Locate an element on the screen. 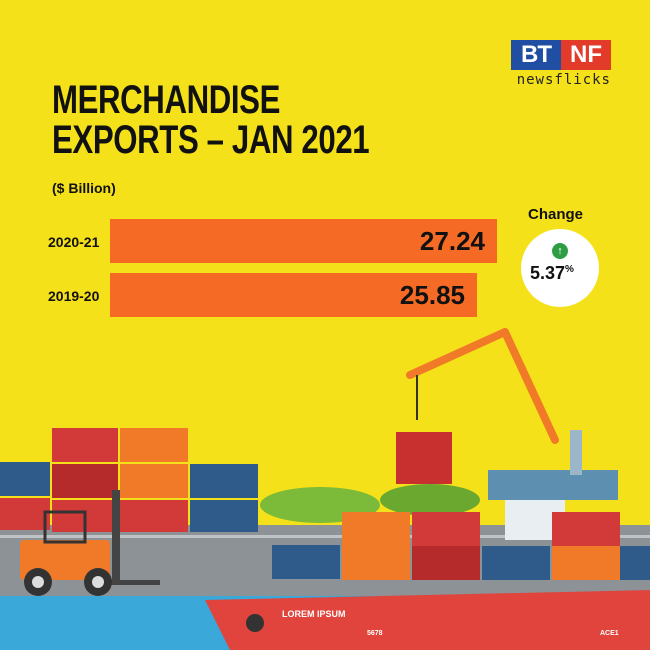  change-badge is located at coordinates (560, 268).